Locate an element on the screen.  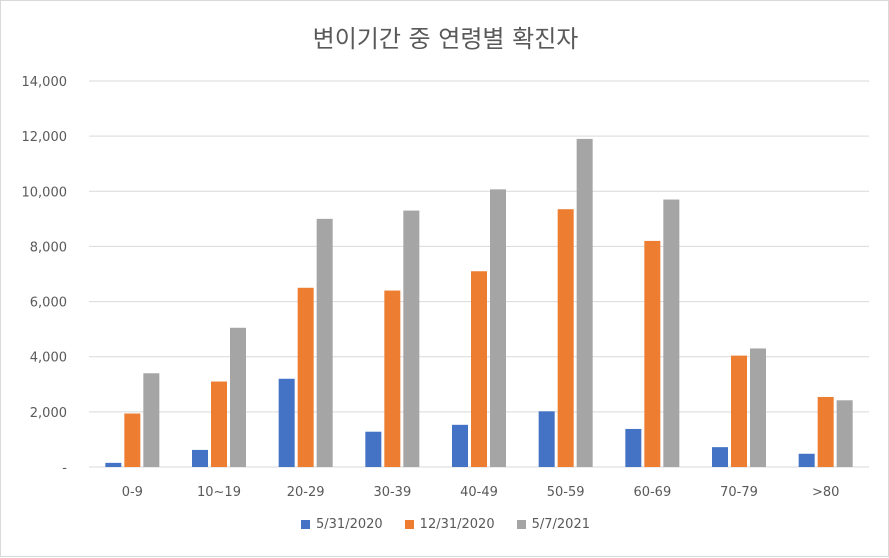
x-tick-label: 60-69 is located at coordinates (652, 492).